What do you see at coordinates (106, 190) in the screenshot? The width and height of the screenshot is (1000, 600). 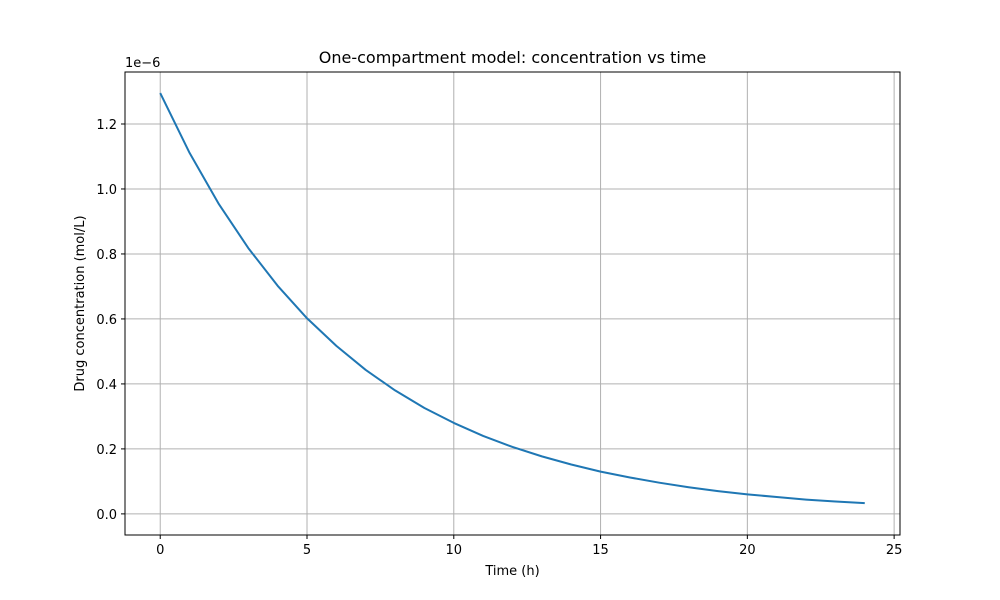 I see `y-tick-label: 1.0` at bounding box center [106, 190].